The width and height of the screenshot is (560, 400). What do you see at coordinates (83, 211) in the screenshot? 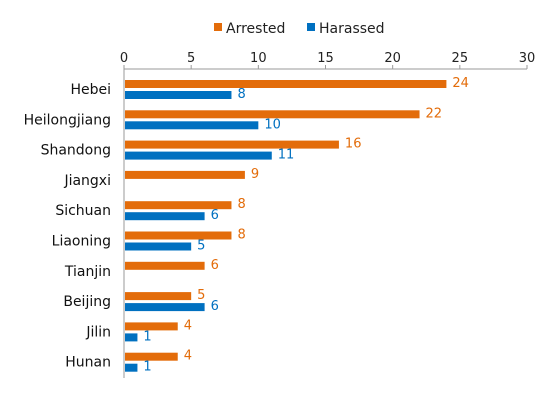
I see `category-label: Sichuan` at bounding box center [83, 211].